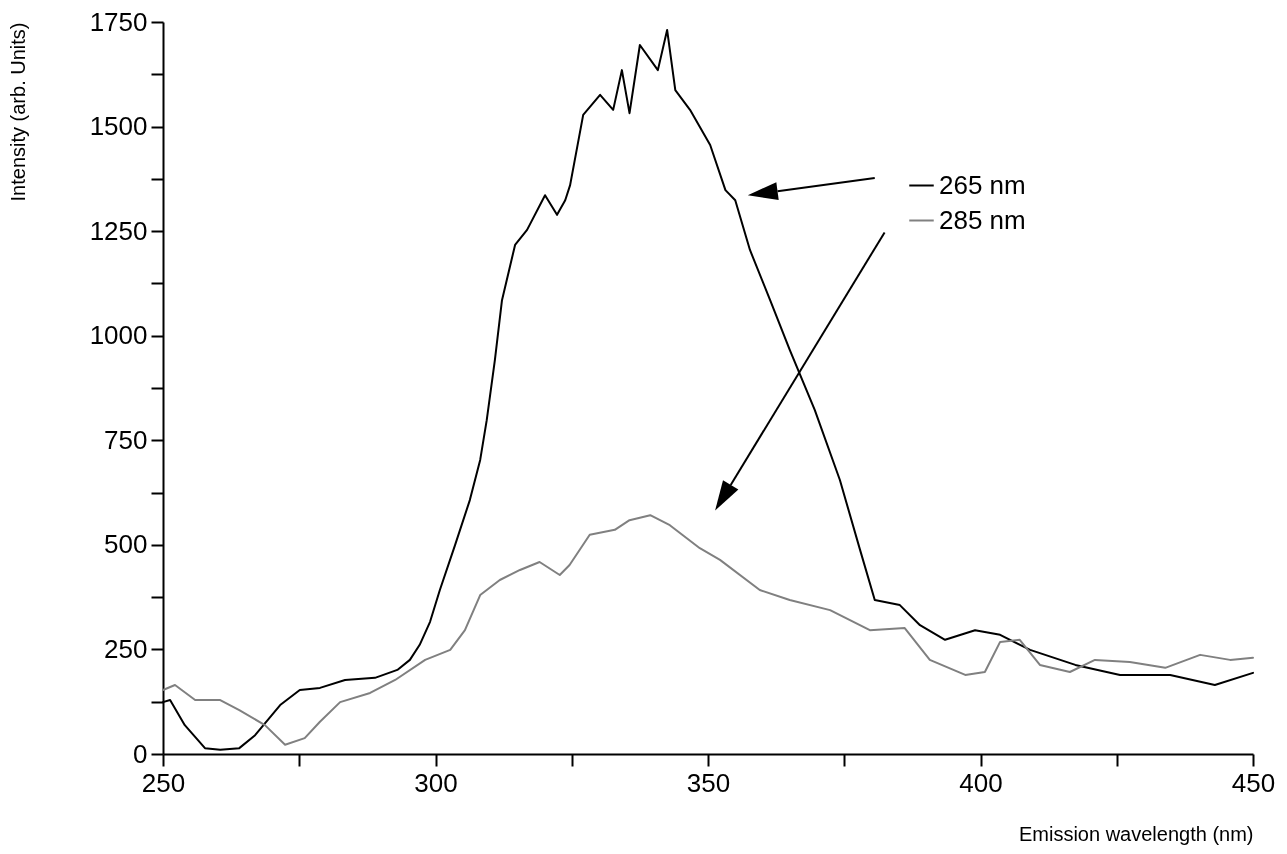 The width and height of the screenshot is (1287, 854). Describe the element at coordinates (981, 782) in the screenshot. I see `x-tick-label: 400` at that location.